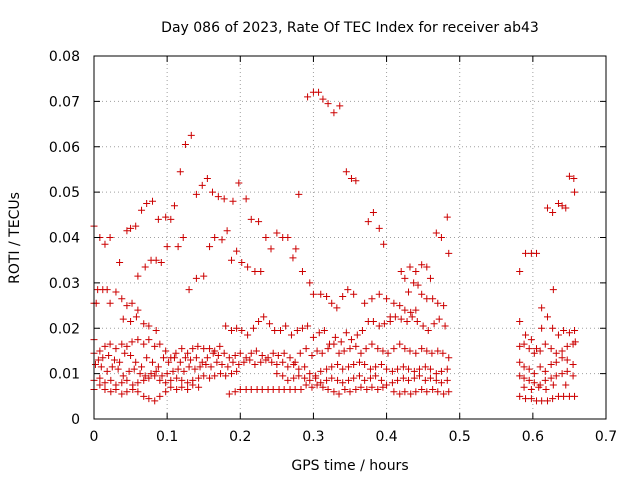  I want to click on x-tick-label: 0.2, so click(240, 437).